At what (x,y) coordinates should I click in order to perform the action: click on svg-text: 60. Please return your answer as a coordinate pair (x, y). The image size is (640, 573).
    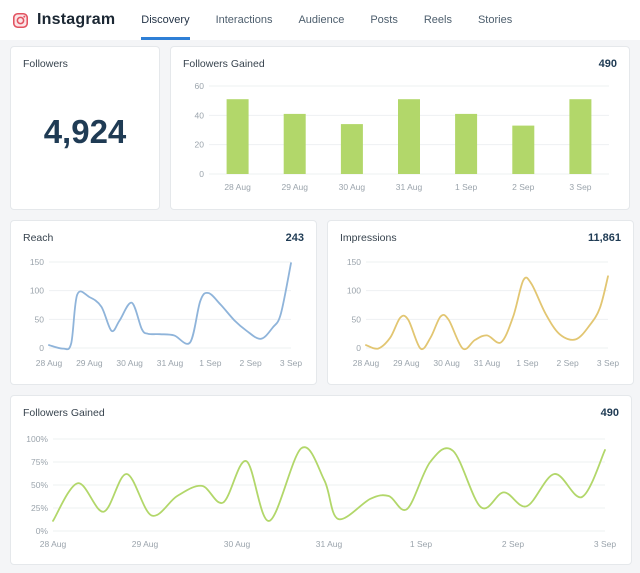
    Looking at the image, I should click on (200, 86).